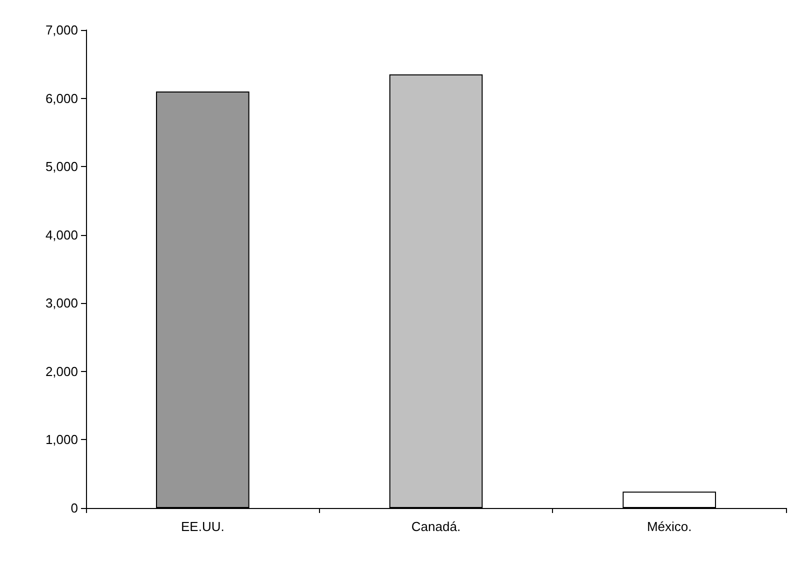 The height and width of the screenshot is (578, 807). What do you see at coordinates (61, 371) in the screenshot?
I see `y-tick-label: 2,000` at bounding box center [61, 371].